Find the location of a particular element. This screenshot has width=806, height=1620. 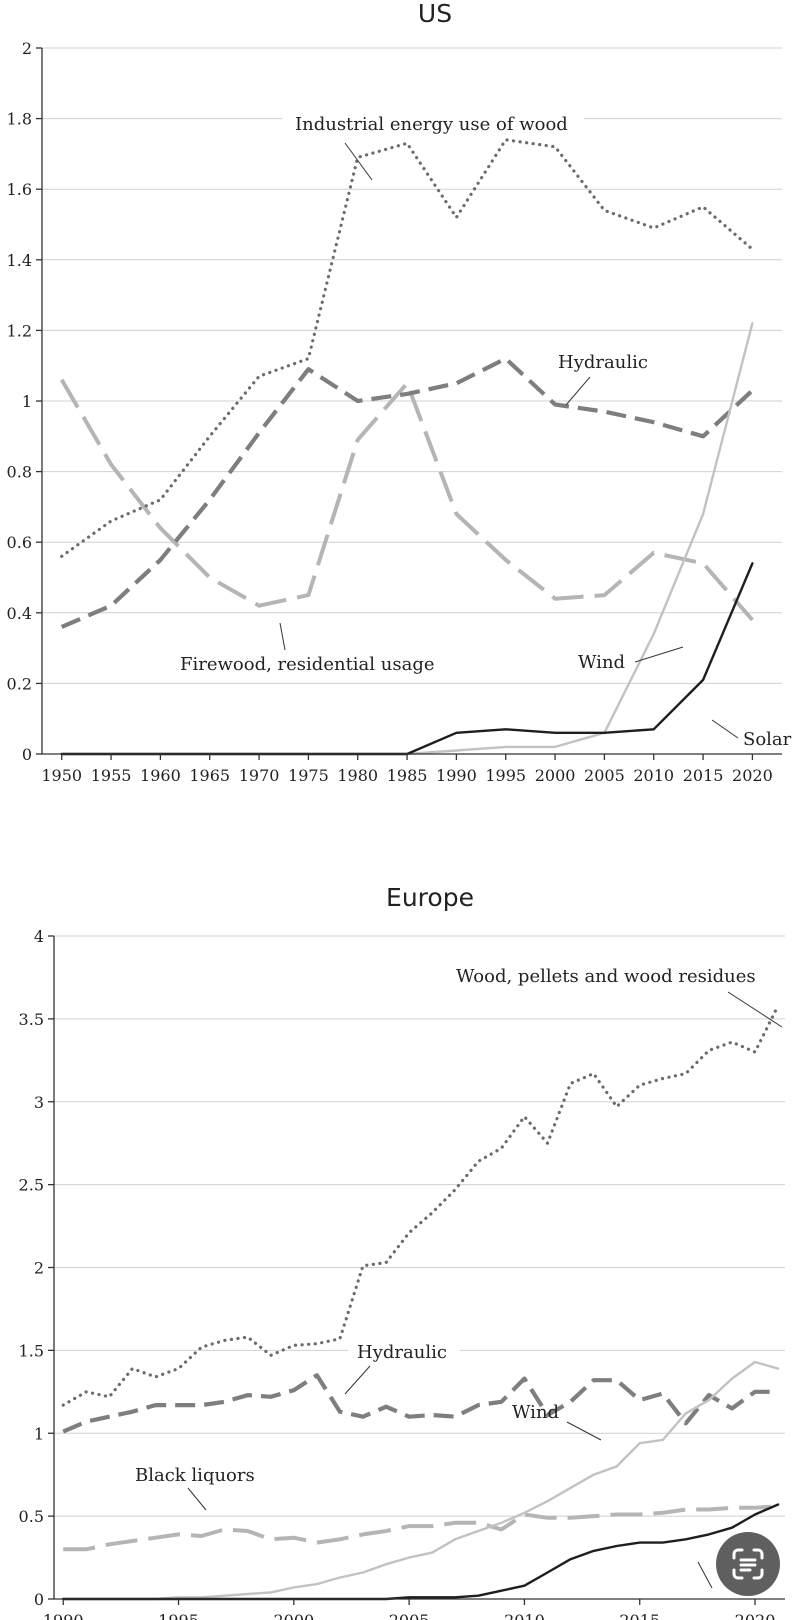

eu-y-tick-label: 1.5 is located at coordinates (31, 1350).